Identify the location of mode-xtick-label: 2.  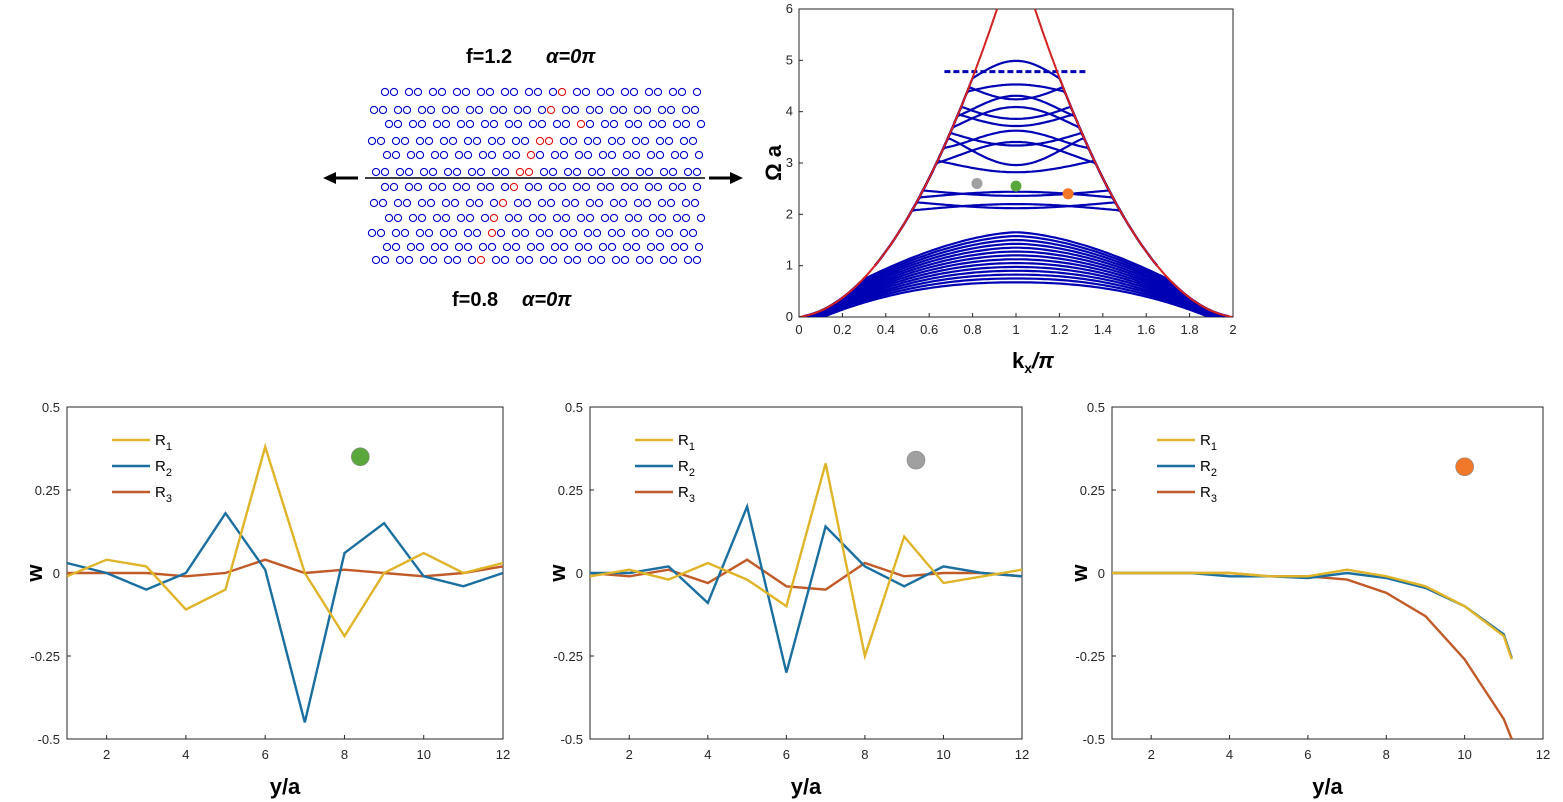
(629, 754).